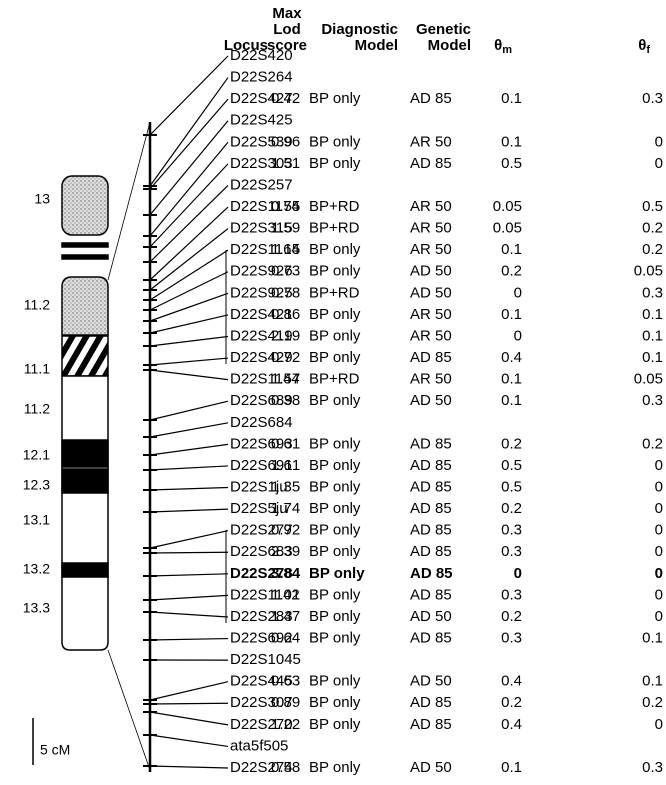 The image size is (666, 785). What do you see at coordinates (36, 485) in the screenshot?
I see `band-label: 12.3` at bounding box center [36, 485].